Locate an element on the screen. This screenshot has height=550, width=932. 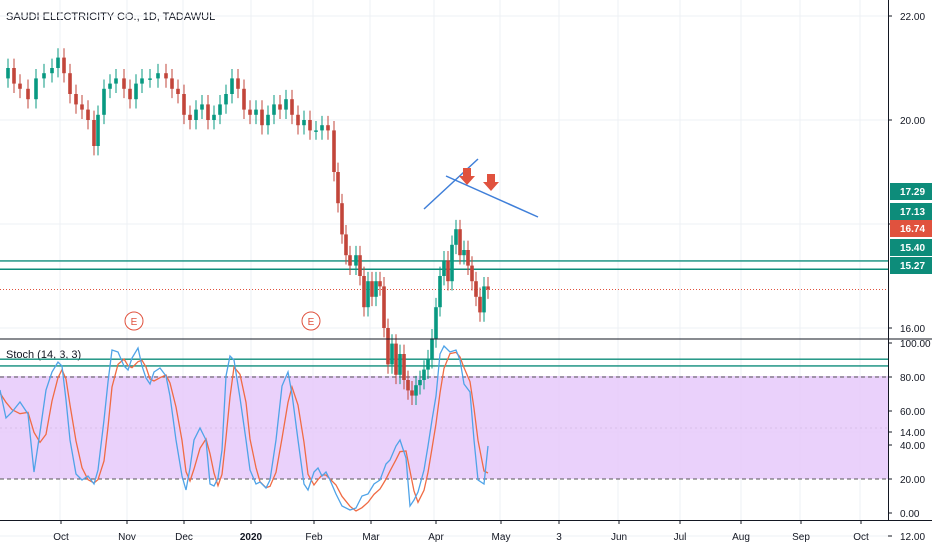
stoch-tick-label: 20.00 is located at coordinates (912, 480).